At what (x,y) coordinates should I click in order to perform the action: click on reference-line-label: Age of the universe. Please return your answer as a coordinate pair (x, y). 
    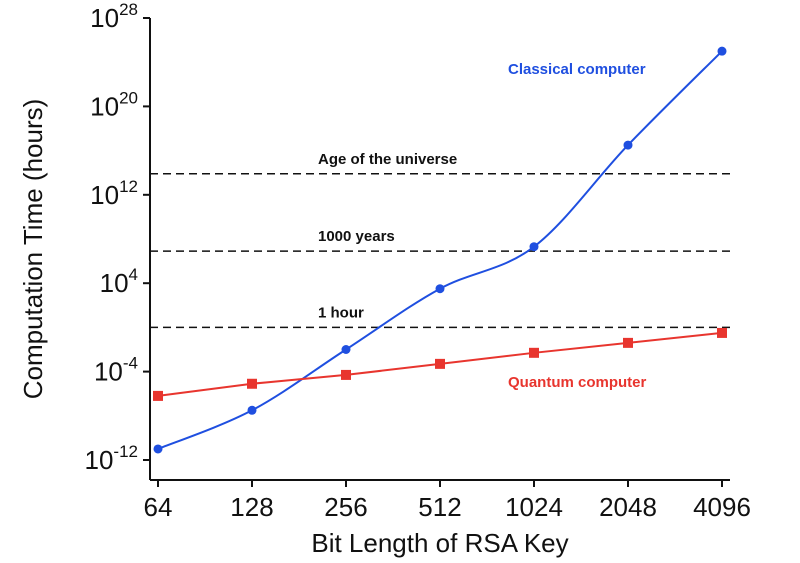
    Looking at the image, I should click on (387, 159).